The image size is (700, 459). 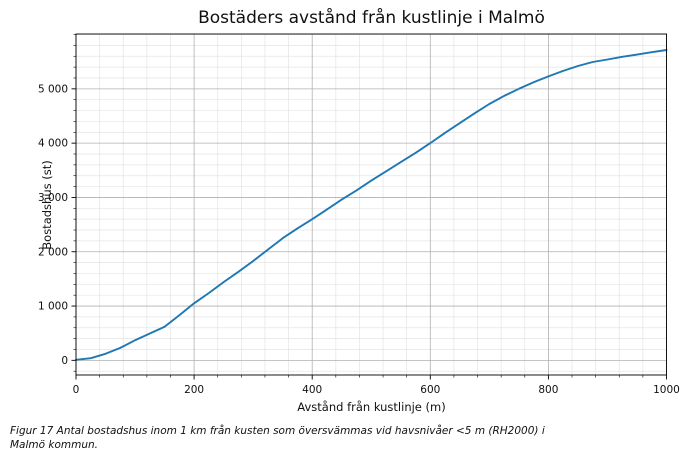 What do you see at coordinates (53, 89) in the screenshot?
I see `y-tick-label: 5 000` at bounding box center [53, 89].